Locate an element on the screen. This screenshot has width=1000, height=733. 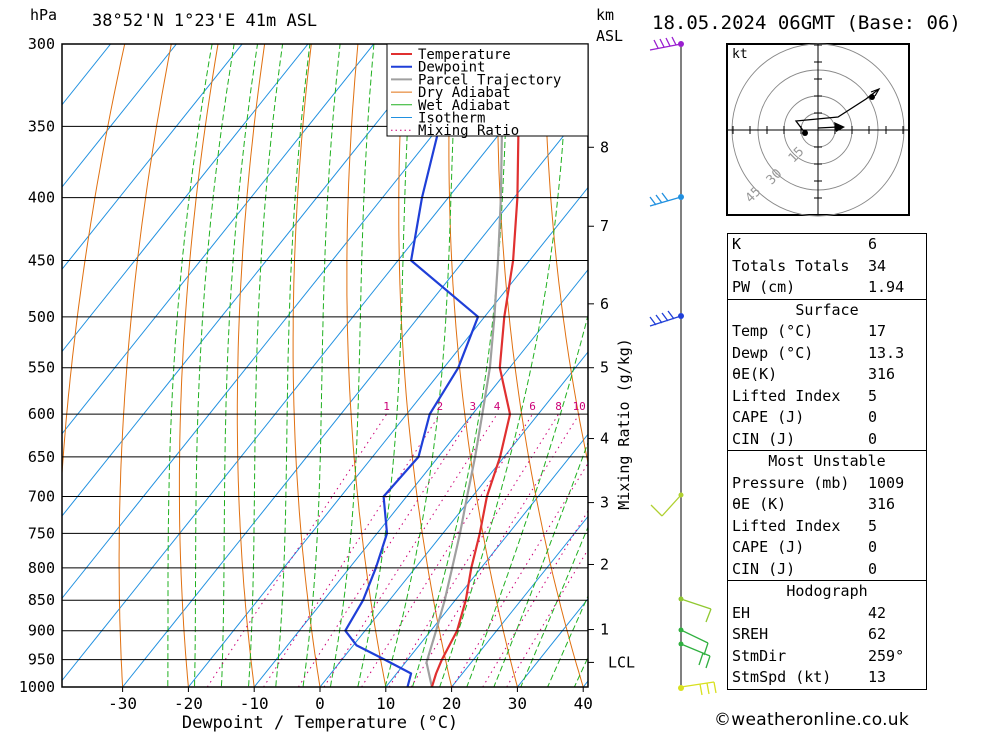
mixing-ratio-label: 3 is located at coordinates (472, 406).